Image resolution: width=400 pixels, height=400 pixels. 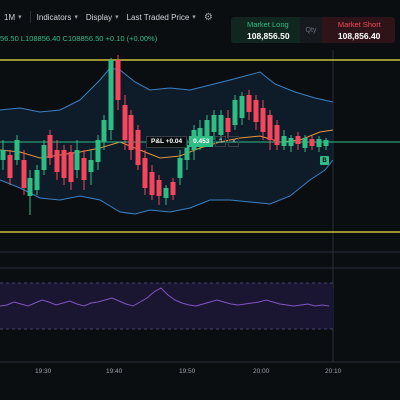 I want to click on position-pnl-tag: P&L +0.04 0.453 ⇅ ✕, so click(x=193, y=141).